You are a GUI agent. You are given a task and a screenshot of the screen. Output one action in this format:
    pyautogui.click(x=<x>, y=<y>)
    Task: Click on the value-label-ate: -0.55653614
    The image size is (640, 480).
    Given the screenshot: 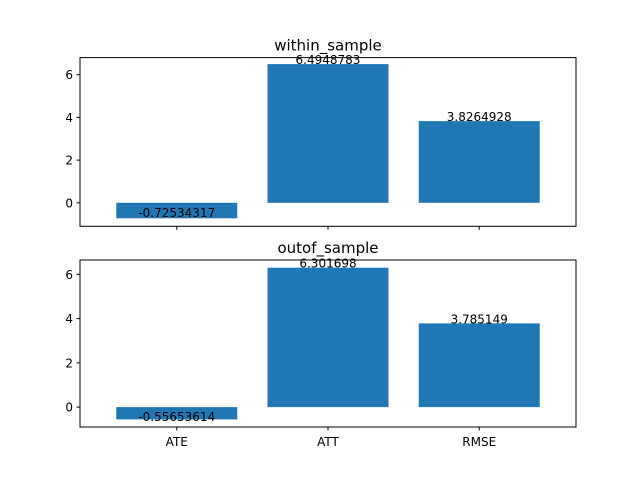 What is the action you would take?
    pyautogui.click(x=176, y=417)
    